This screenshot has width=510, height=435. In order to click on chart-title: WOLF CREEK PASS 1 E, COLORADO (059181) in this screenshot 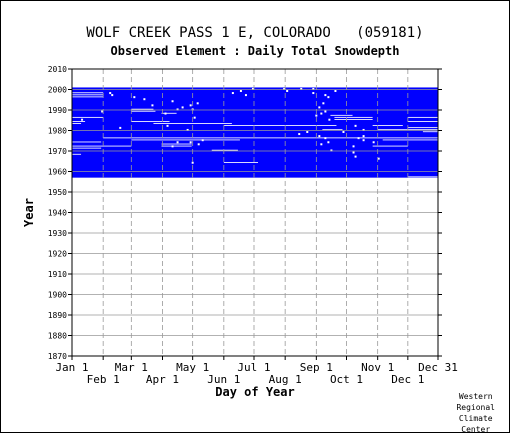, I will do `click(255, 33)`.